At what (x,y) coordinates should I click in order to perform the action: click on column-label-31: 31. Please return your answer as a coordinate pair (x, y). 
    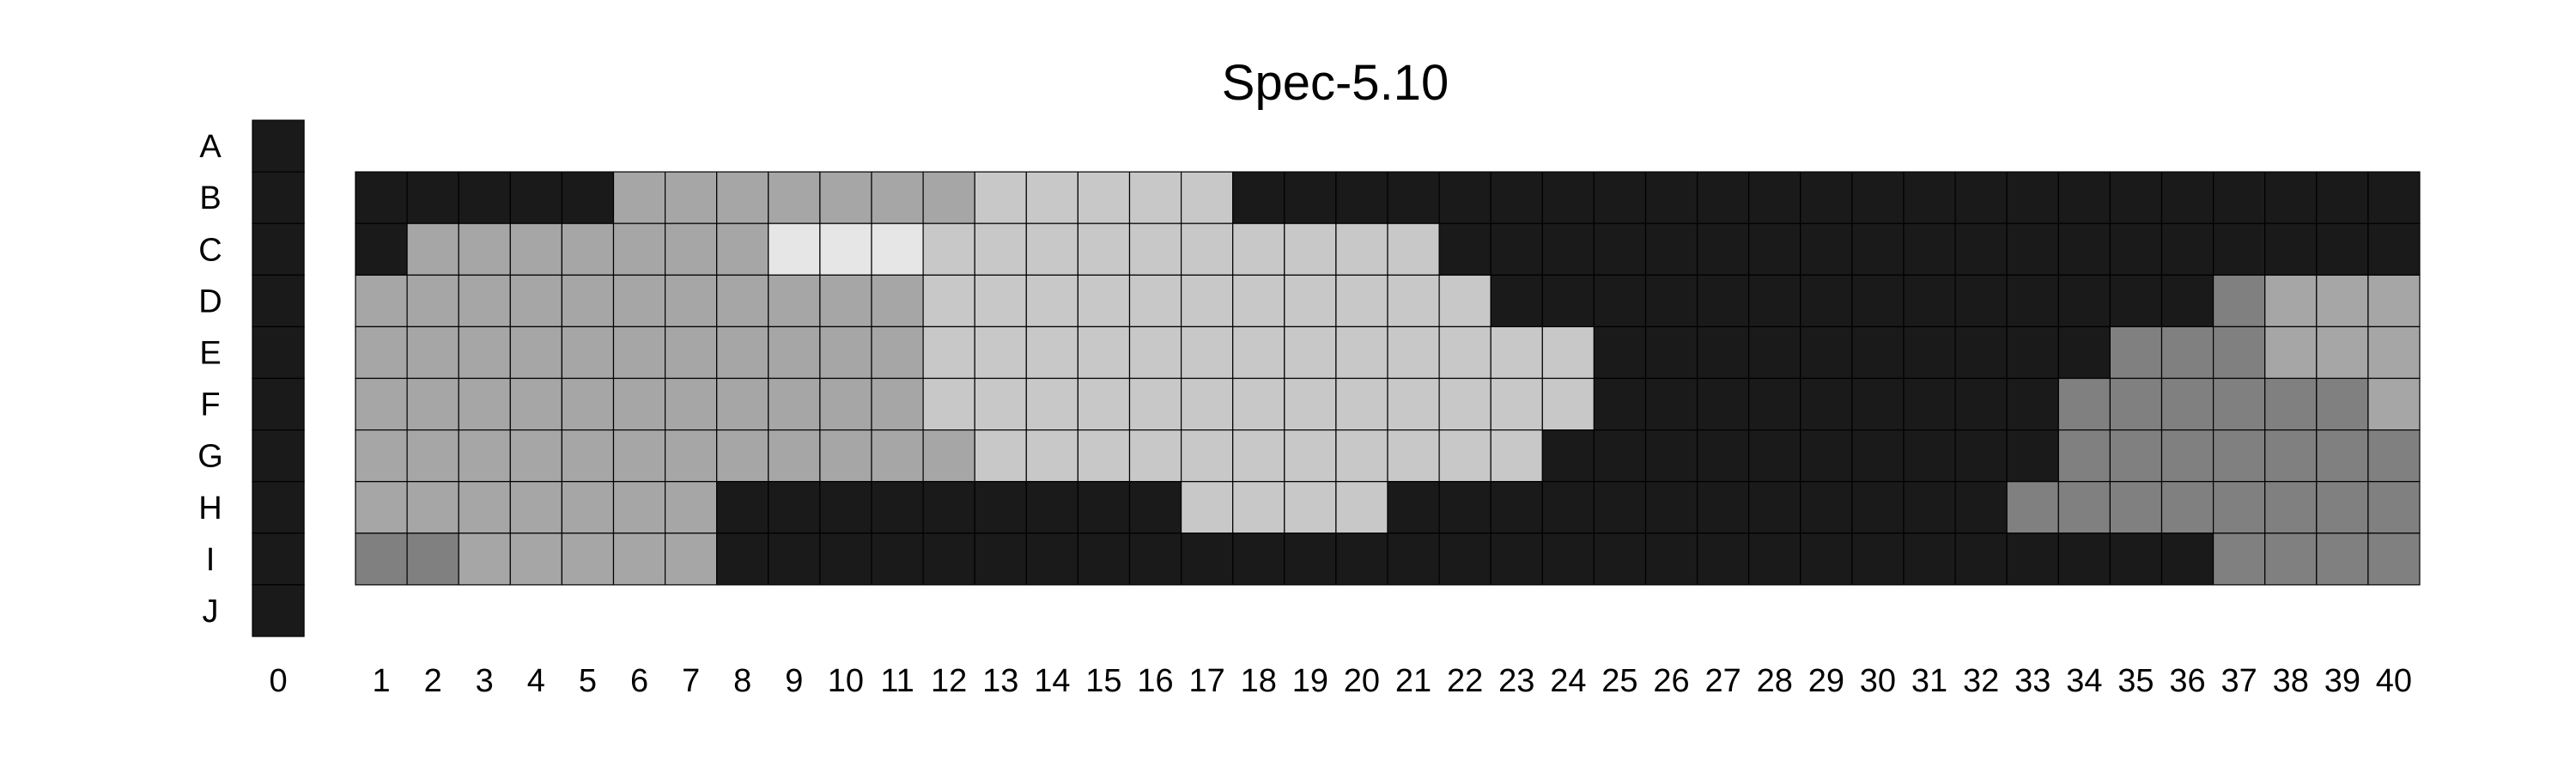
    Looking at the image, I should click on (1929, 681).